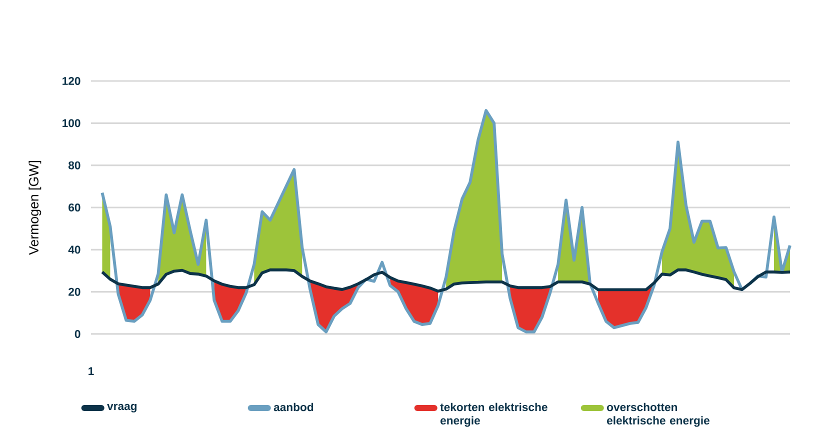 Image resolution: width=839 pixels, height=446 pixels. Describe the element at coordinates (658, 414) in the screenshot. I see `legend-label: overschotten elektrische energie` at that location.